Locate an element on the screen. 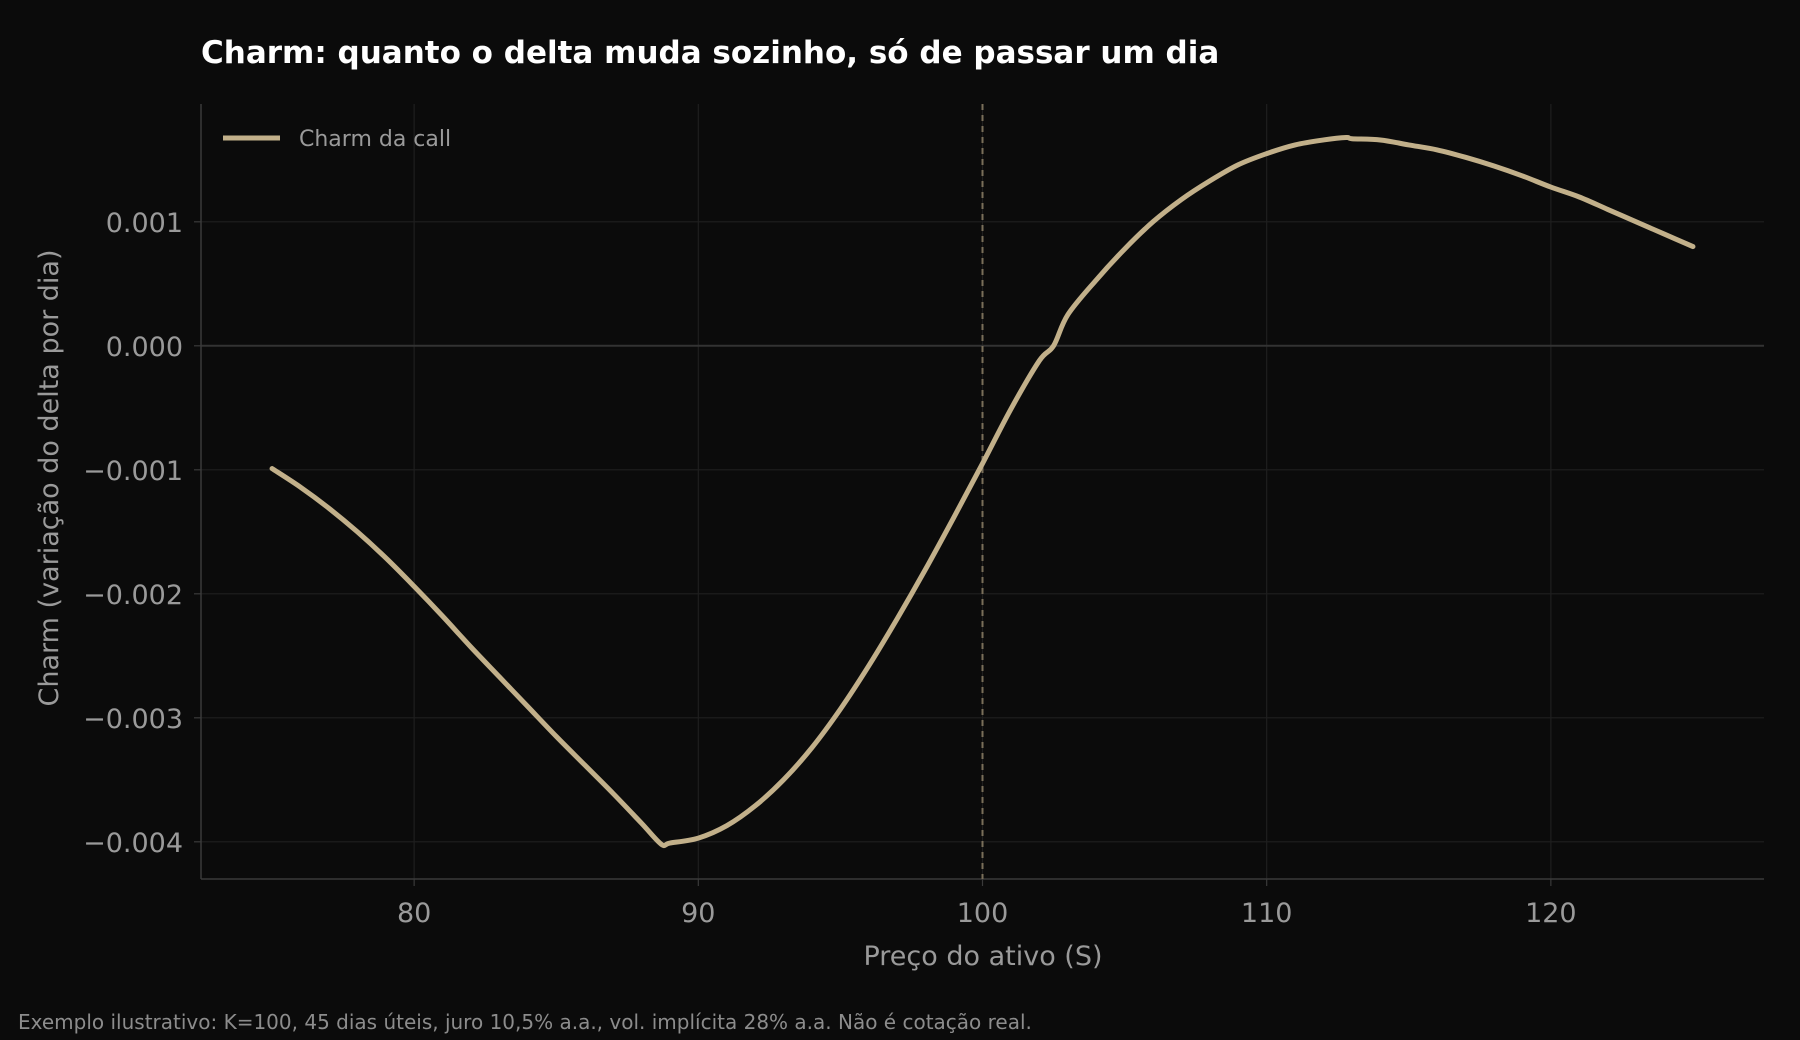 The height and width of the screenshot is (1040, 1800). x-axis-label: Preço do ativo (S) is located at coordinates (982, 956).